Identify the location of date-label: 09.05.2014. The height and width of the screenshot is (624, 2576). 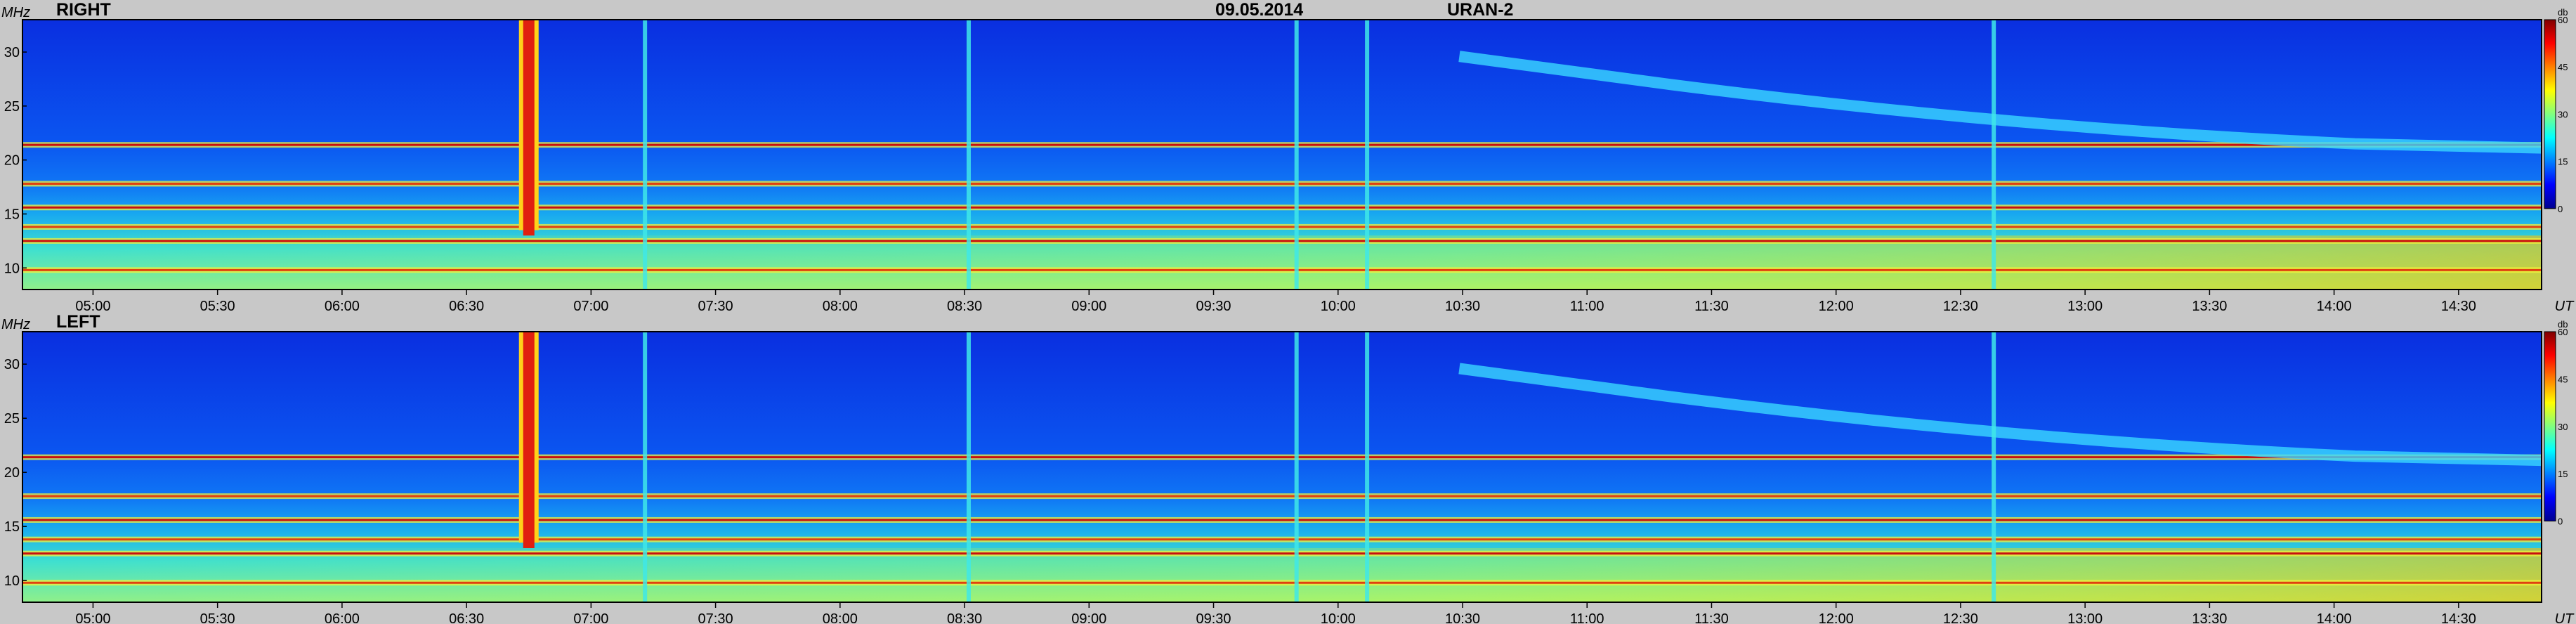
(1259, 10).